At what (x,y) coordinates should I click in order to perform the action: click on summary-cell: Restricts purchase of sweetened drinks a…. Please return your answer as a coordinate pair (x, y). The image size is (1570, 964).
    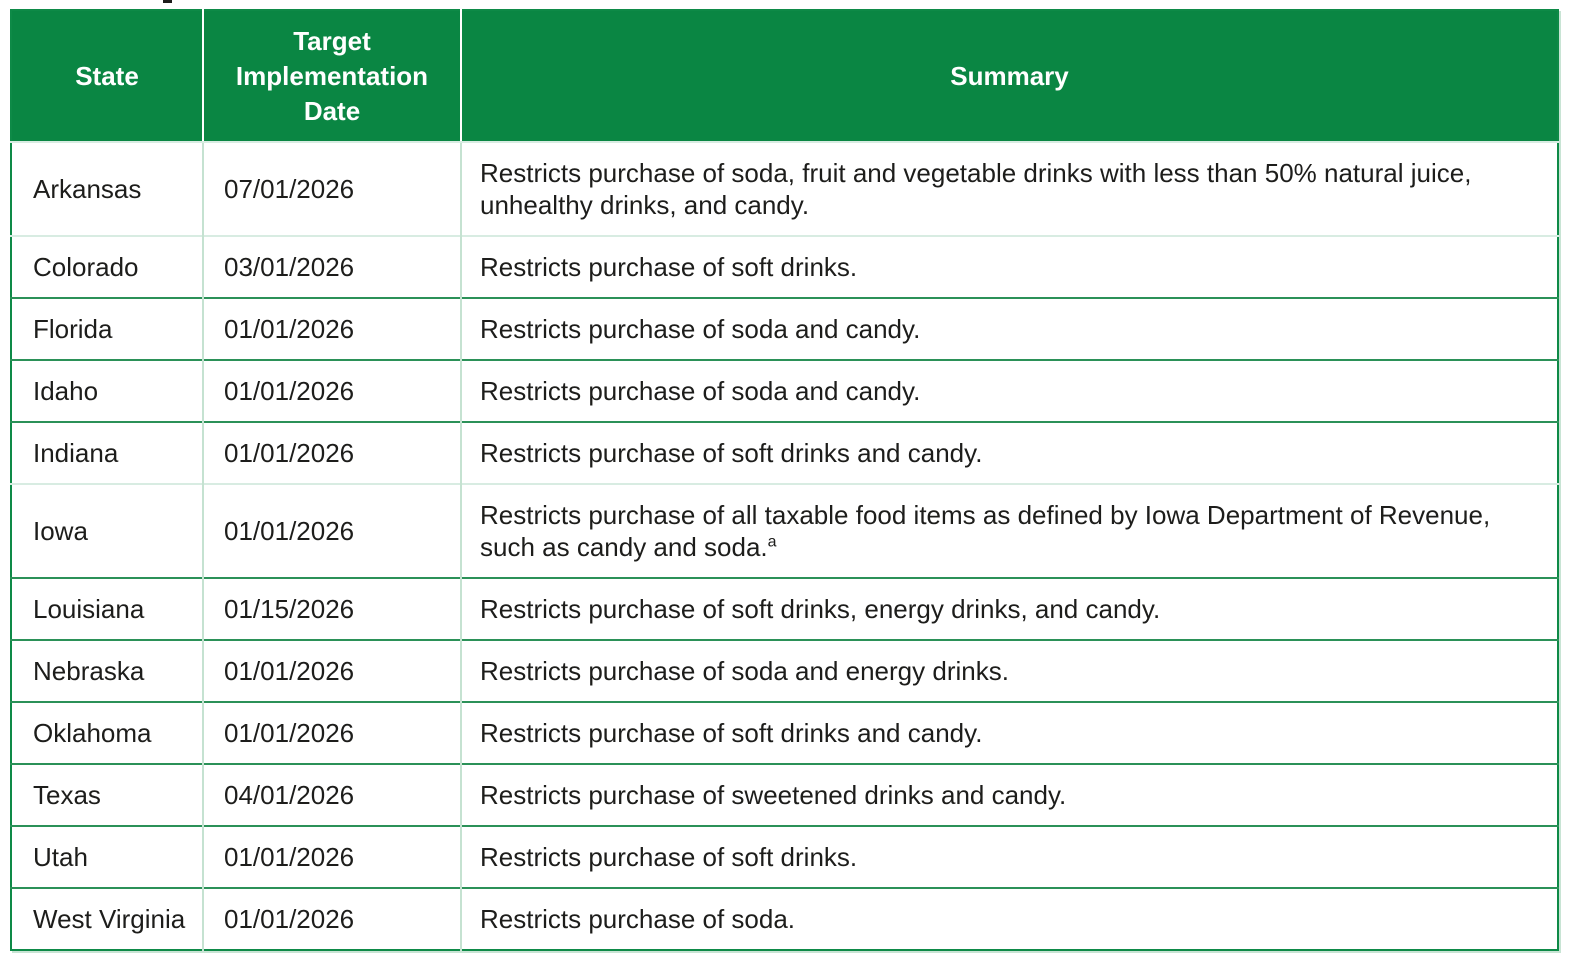
    Looking at the image, I should click on (1009, 794).